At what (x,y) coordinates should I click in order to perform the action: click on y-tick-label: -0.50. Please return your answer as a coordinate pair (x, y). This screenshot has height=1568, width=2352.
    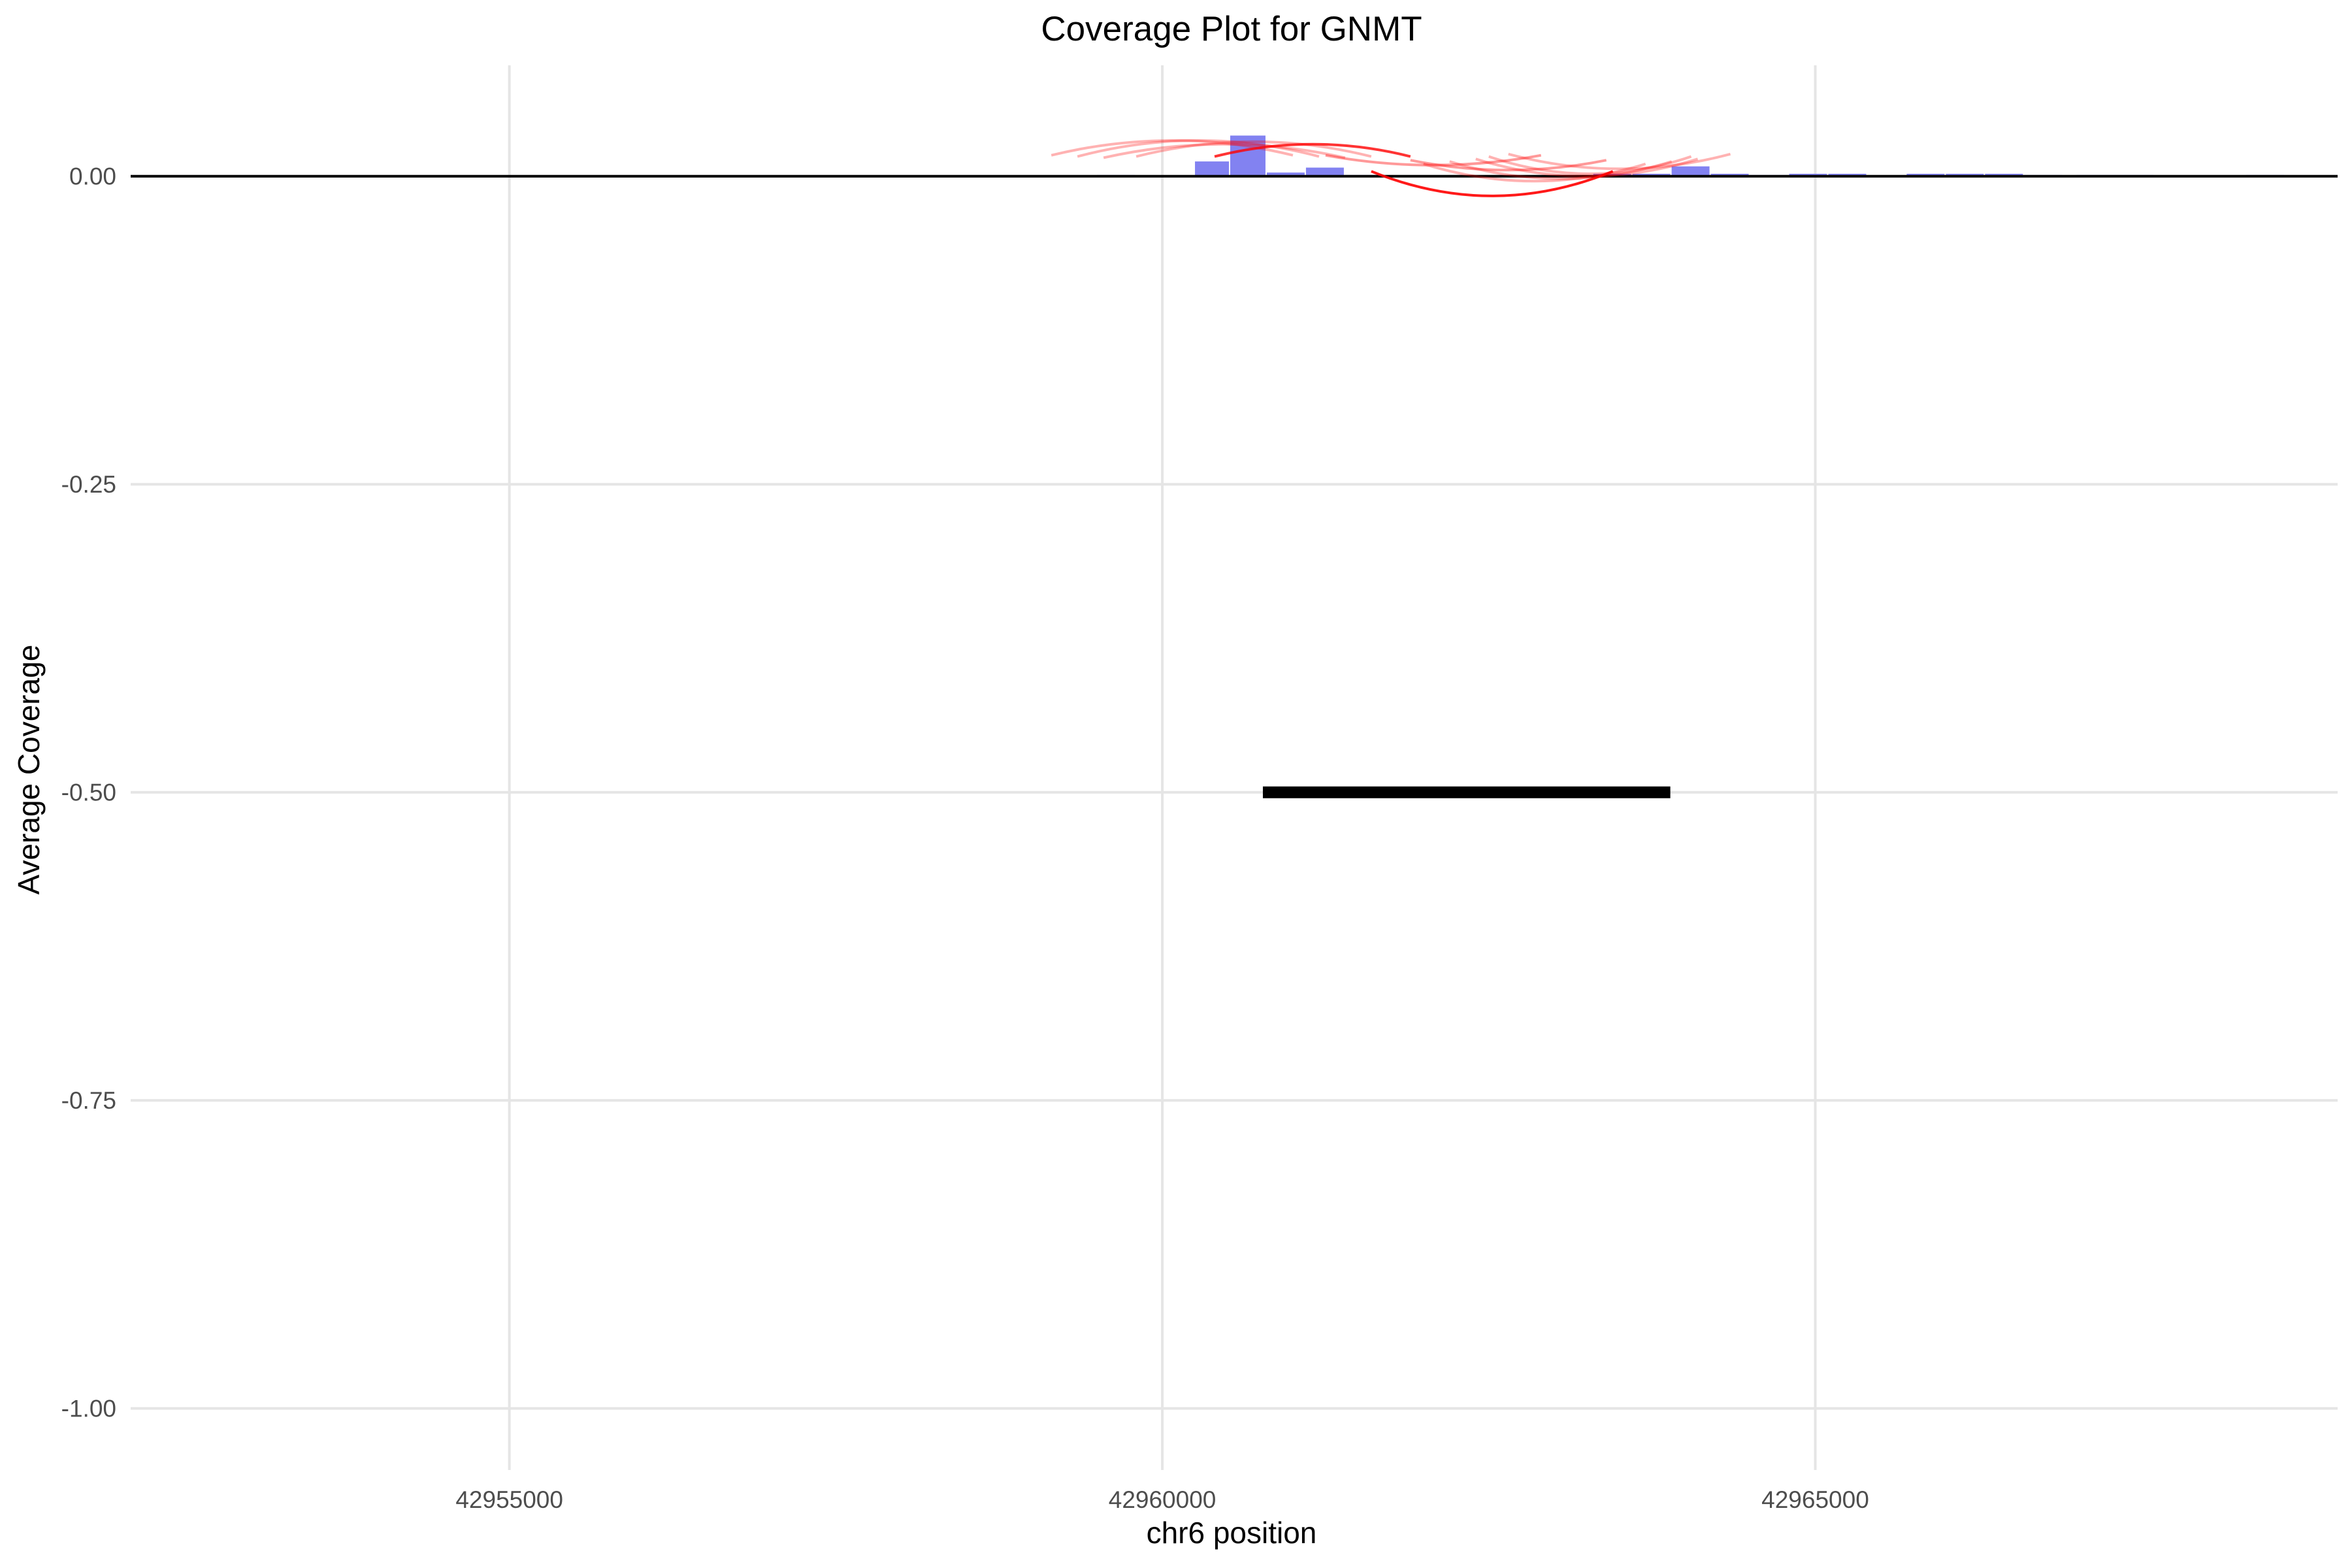
    Looking at the image, I should click on (88, 792).